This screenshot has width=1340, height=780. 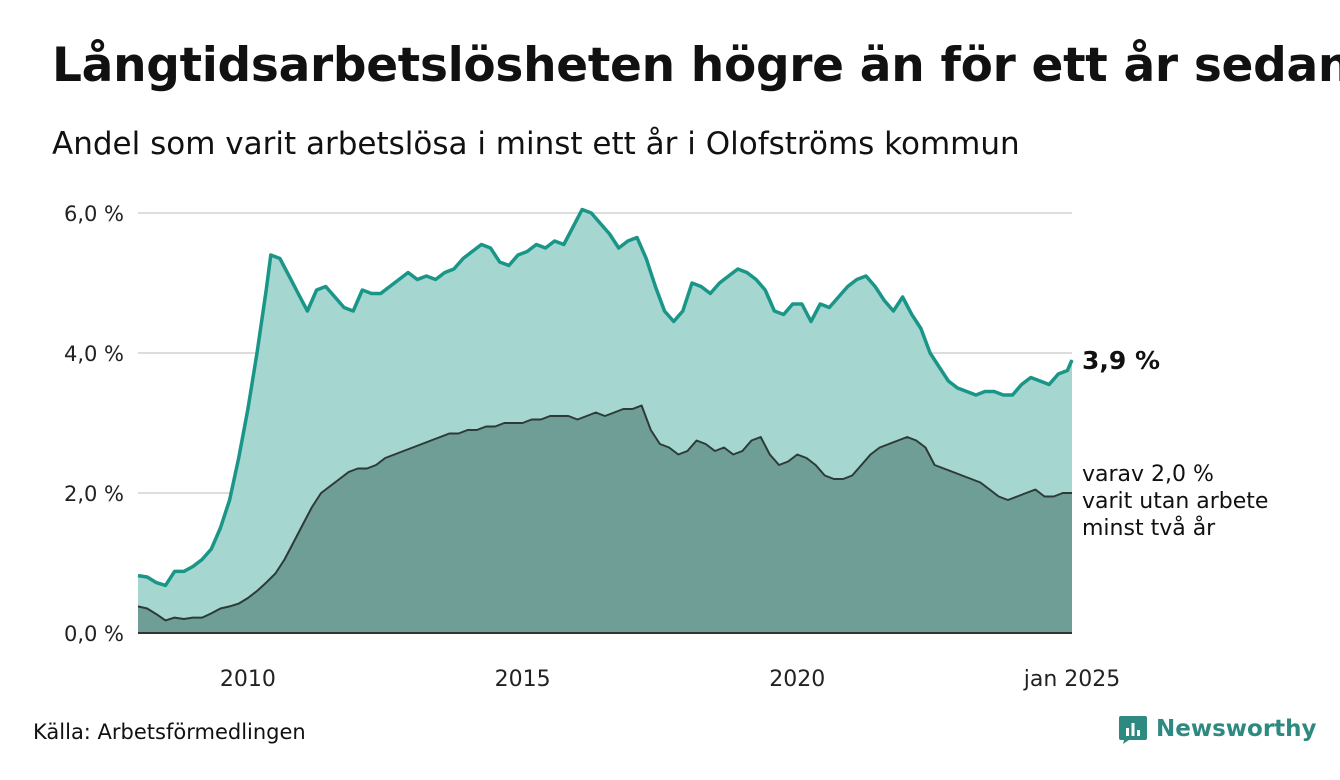 I want to click on series-two-year-end-label: varav 2,0 % varit utan arbete minst två år, so click(x=1175, y=501).